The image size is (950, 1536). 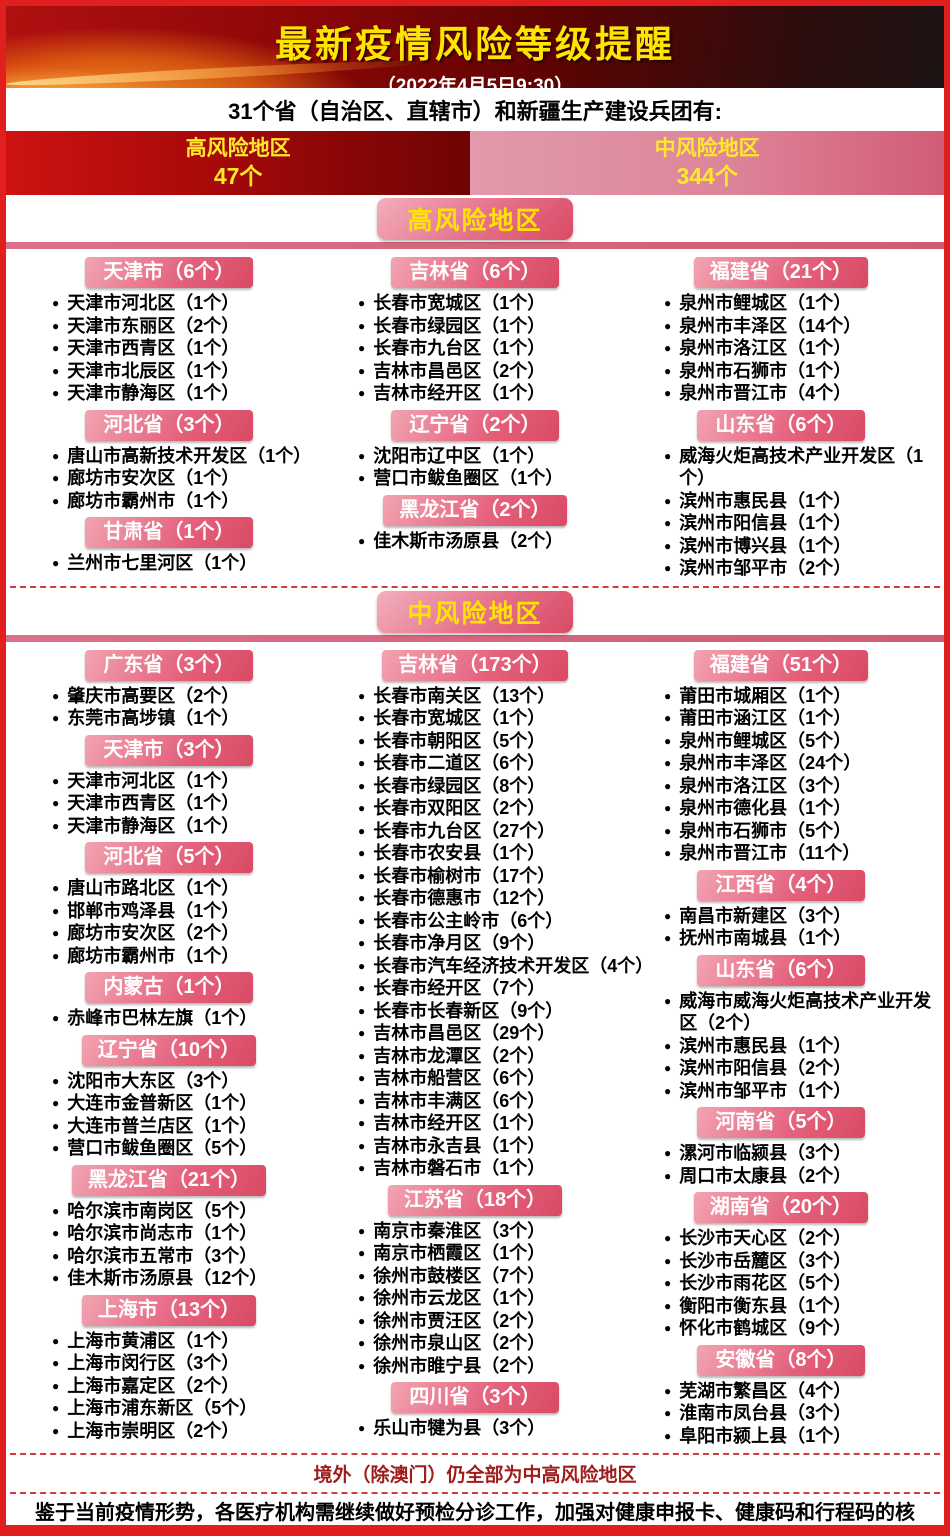 I want to click on risk-area-item: ● 长春市九台区（1个）, so click(x=493, y=348).